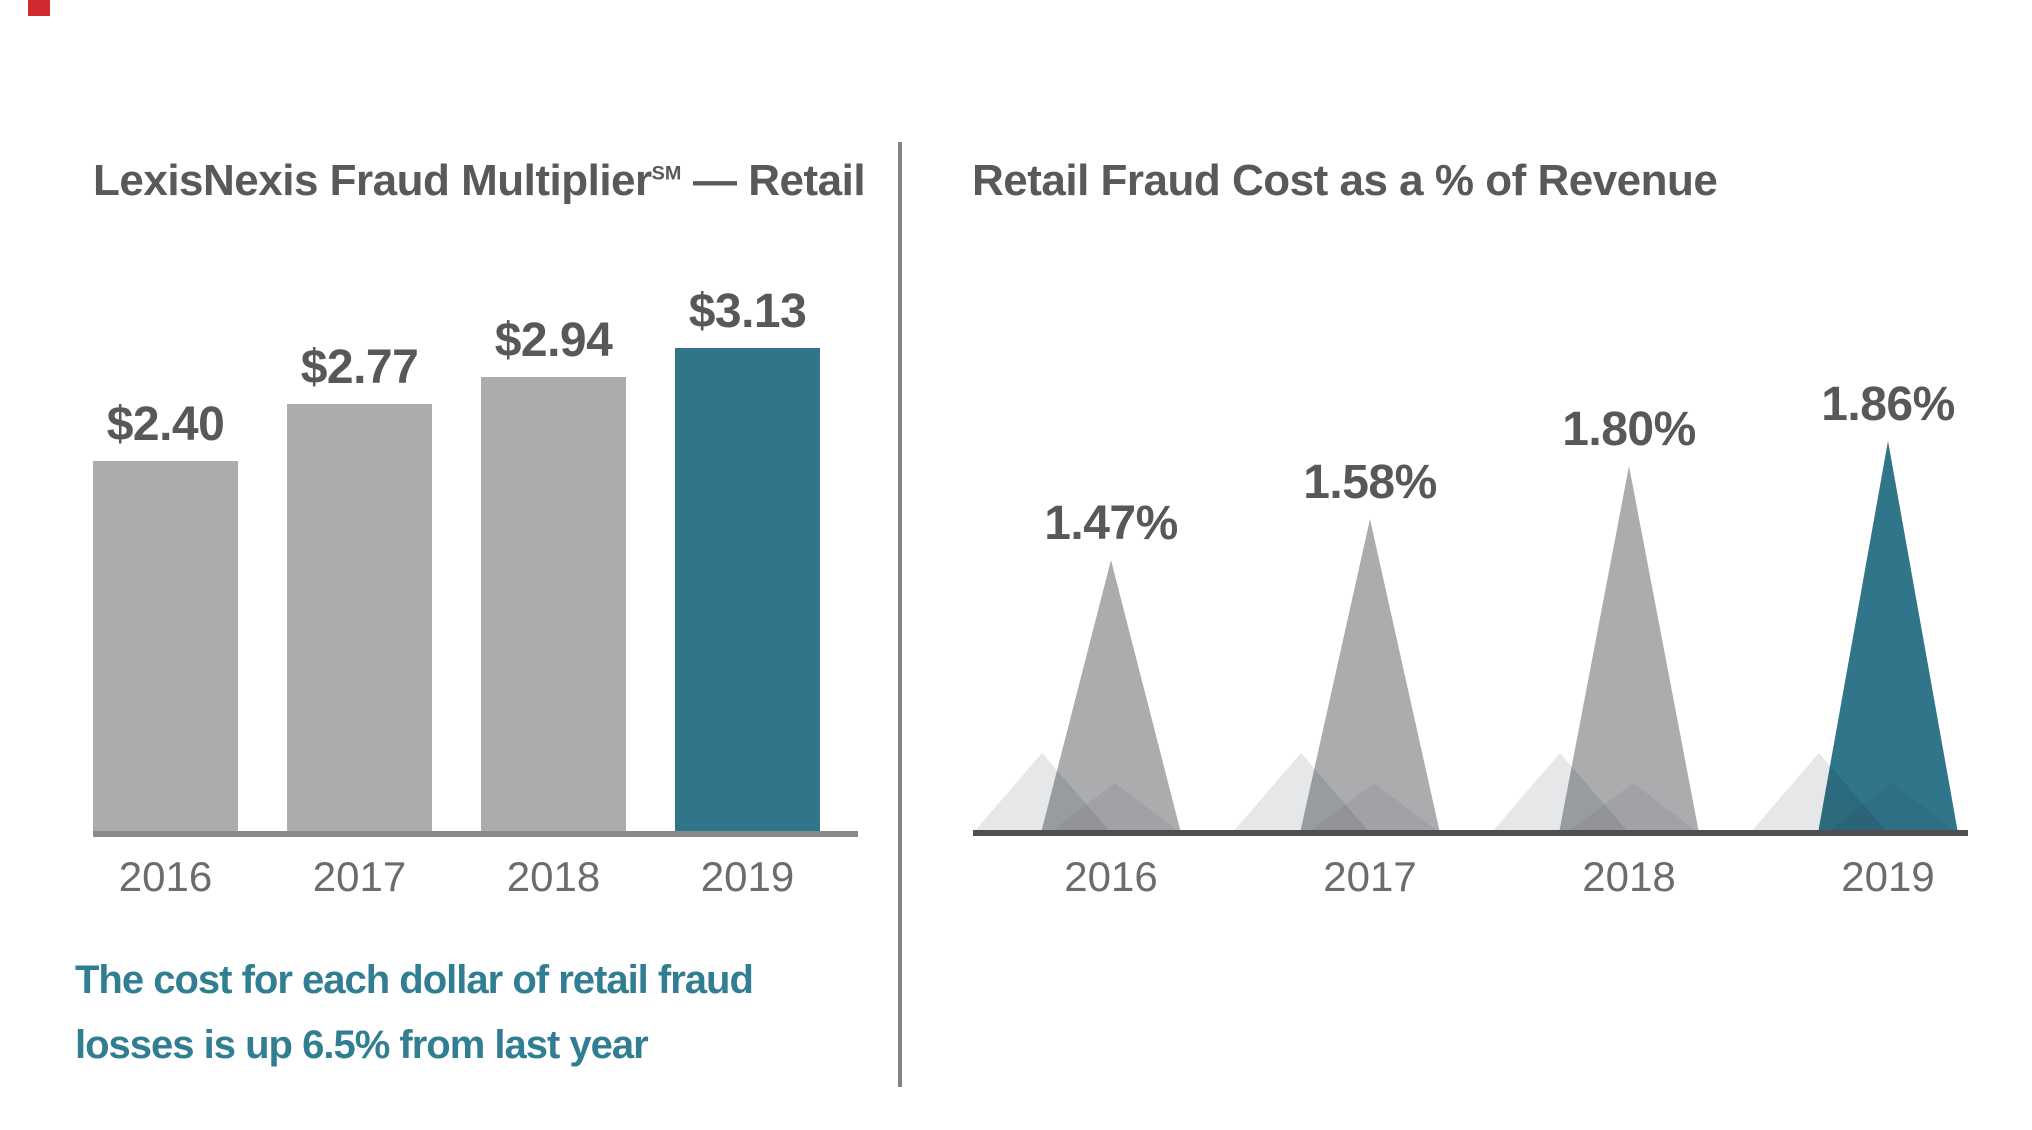 Image resolution: width=2032 pixels, height=1130 pixels. What do you see at coordinates (1888, 876) in the screenshot?
I see `peak-year-label: 2019` at bounding box center [1888, 876].